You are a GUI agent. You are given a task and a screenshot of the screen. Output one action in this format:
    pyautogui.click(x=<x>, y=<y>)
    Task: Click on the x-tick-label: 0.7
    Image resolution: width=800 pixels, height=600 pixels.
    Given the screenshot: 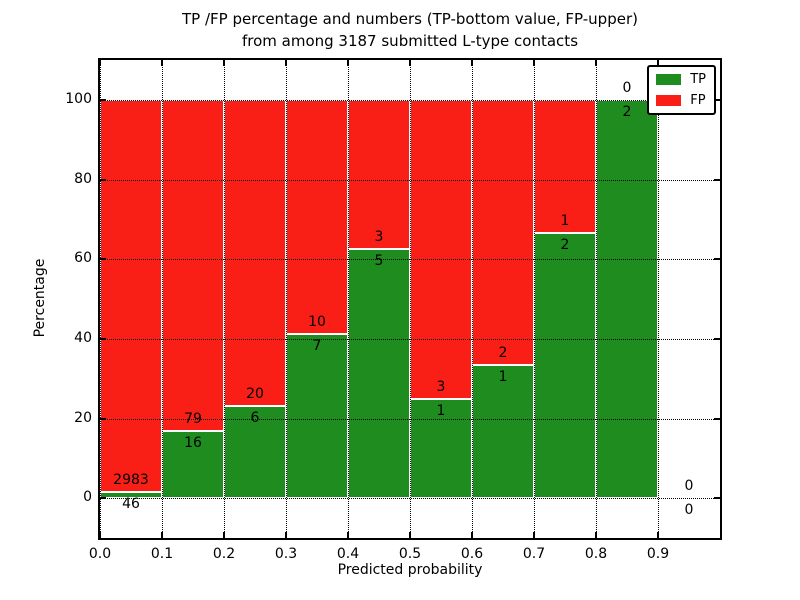 What is the action you would take?
    pyautogui.click(x=534, y=554)
    